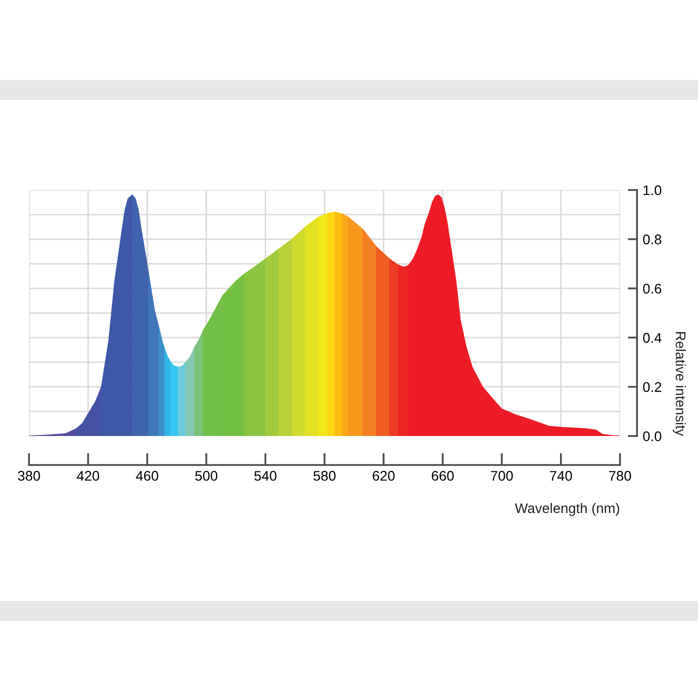 The width and height of the screenshot is (700, 700). Describe the element at coordinates (443, 475) in the screenshot. I see `x-tick-label: 660` at that location.